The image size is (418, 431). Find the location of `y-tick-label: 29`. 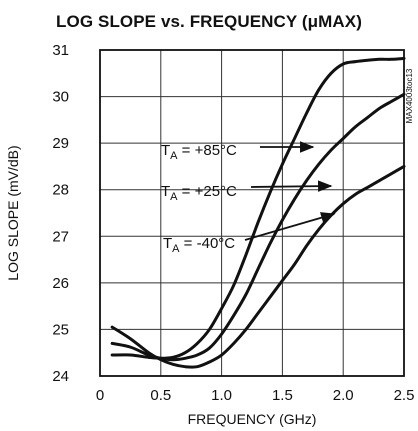

y-tick-label: 29 is located at coordinates (60, 143).